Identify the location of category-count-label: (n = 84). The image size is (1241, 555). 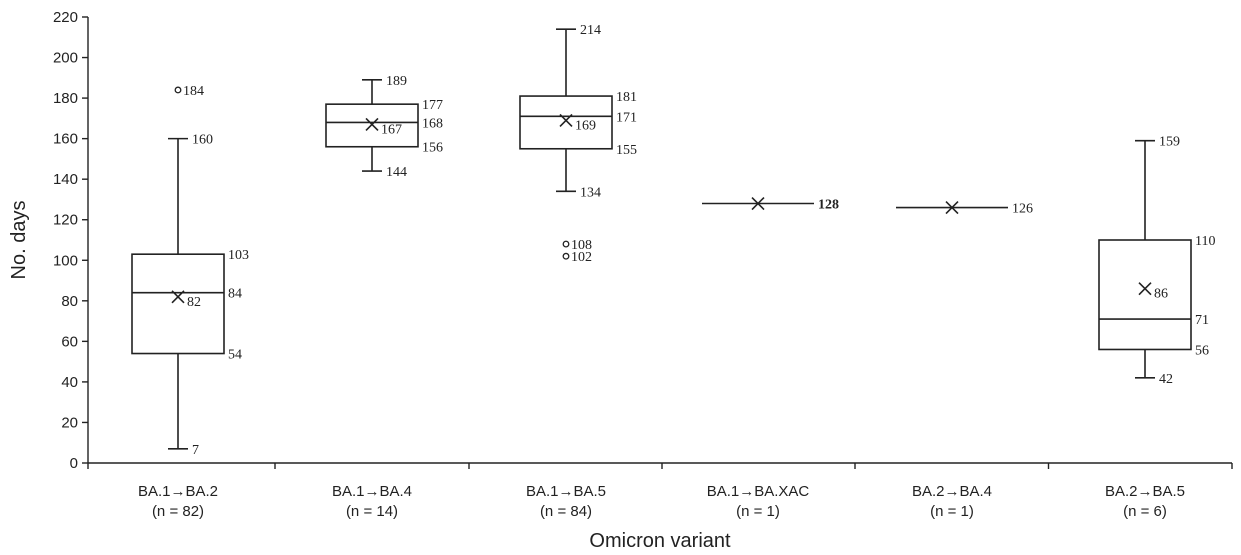
(566, 511).